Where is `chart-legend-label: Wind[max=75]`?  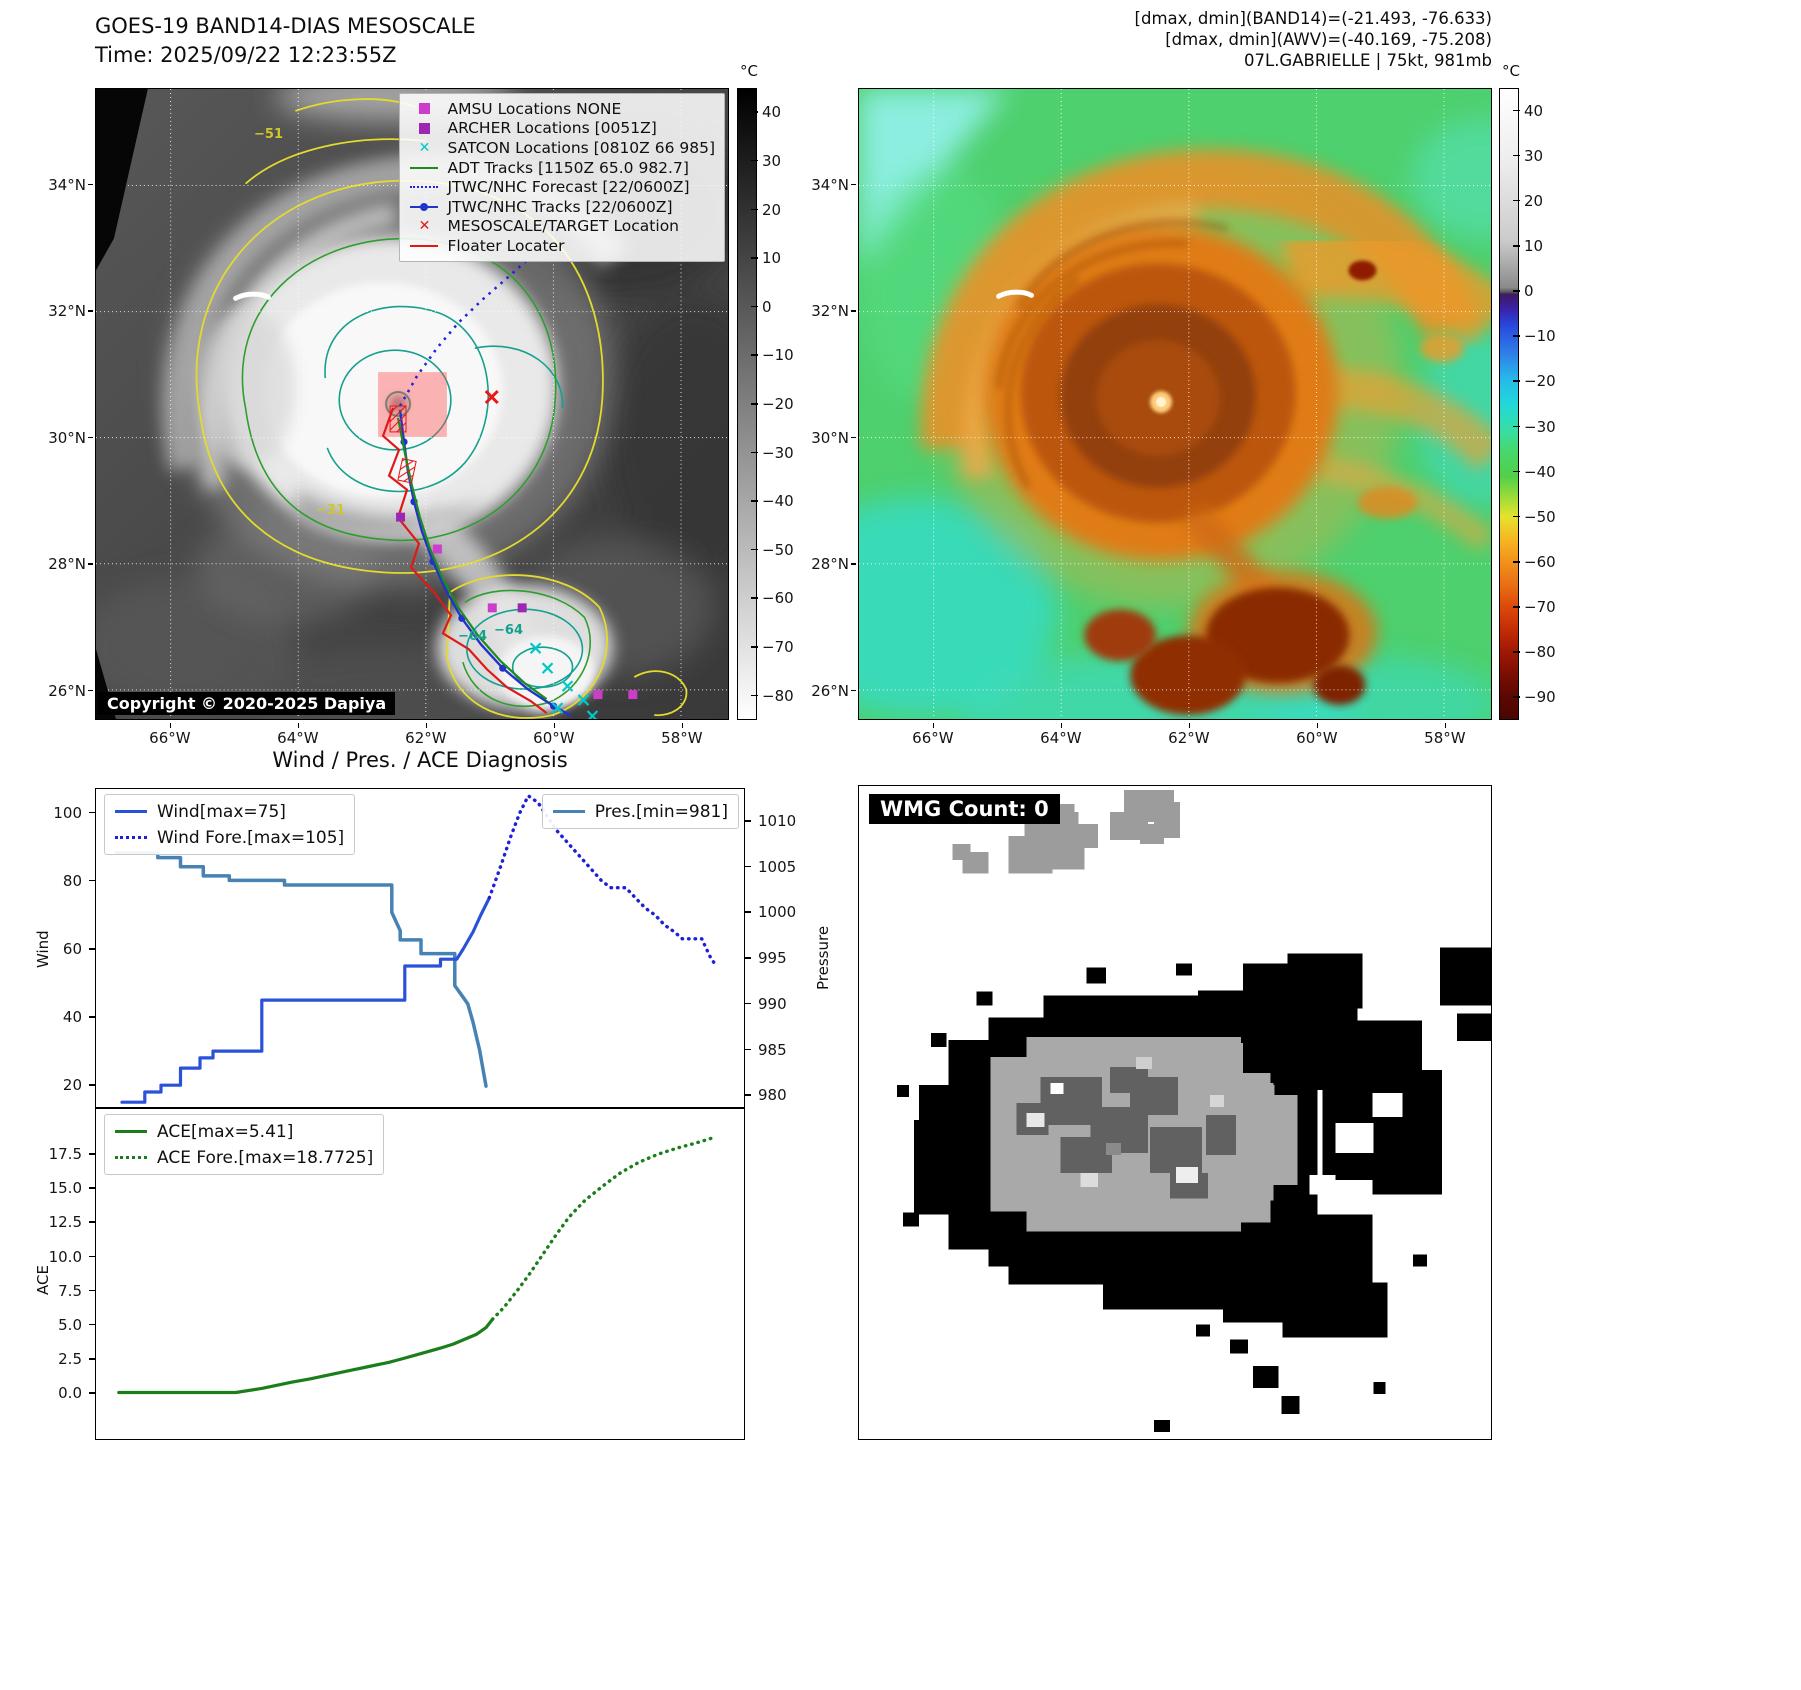
chart-legend-label: Wind[max=75] is located at coordinates (221, 811).